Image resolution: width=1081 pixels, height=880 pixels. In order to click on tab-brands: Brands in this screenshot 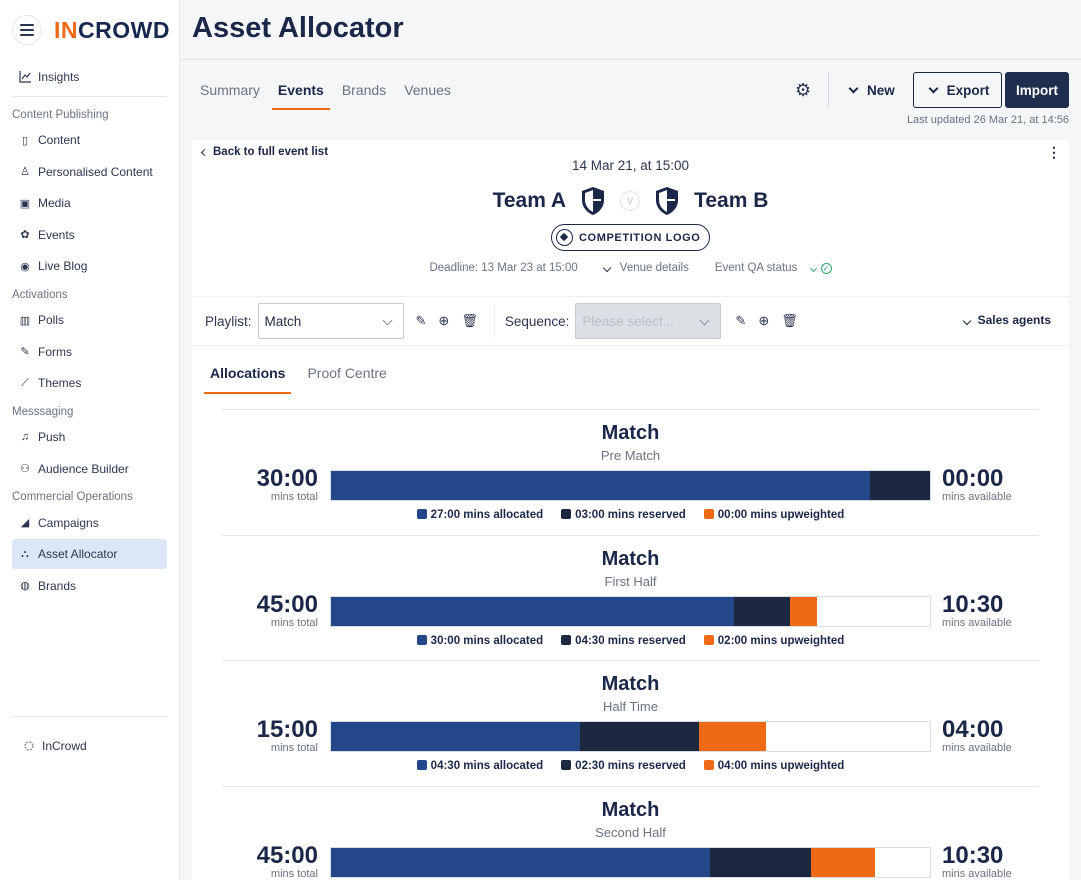, I will do `click(364, 90)`.